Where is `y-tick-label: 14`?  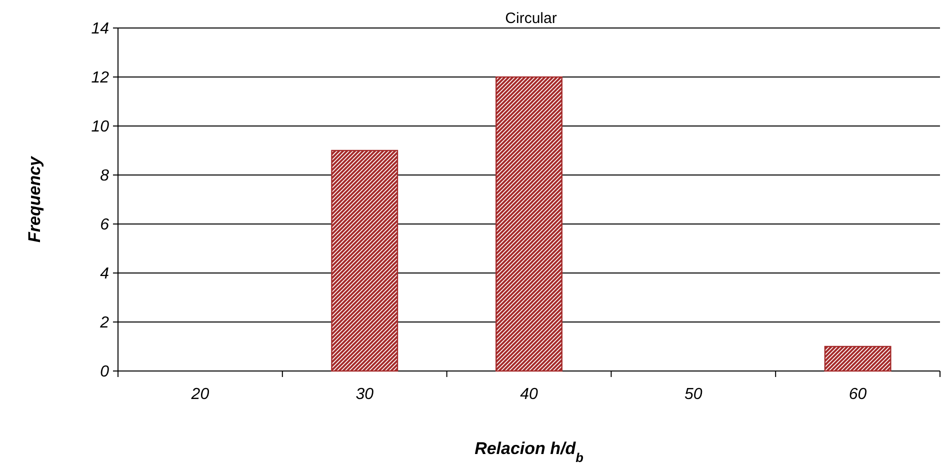 y-tick-label: 14 is located at coordinates (100, 29).